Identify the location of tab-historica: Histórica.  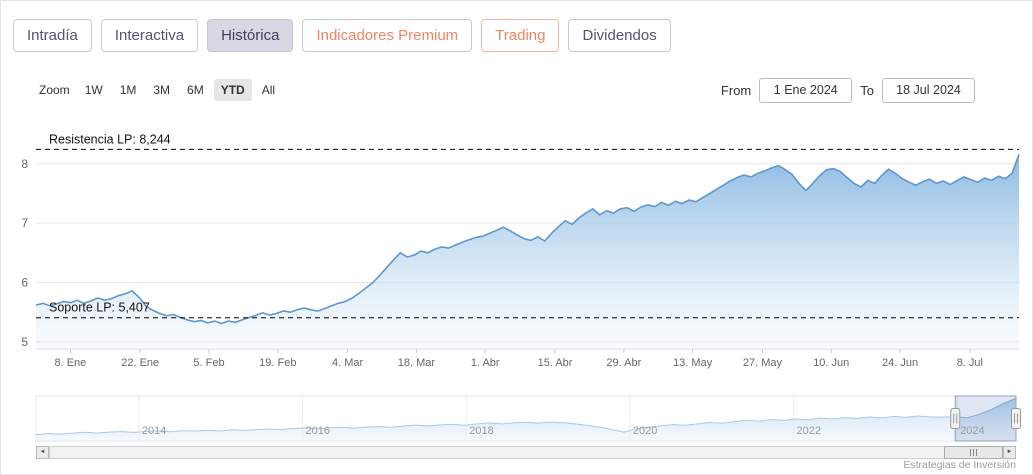
(250, 35).